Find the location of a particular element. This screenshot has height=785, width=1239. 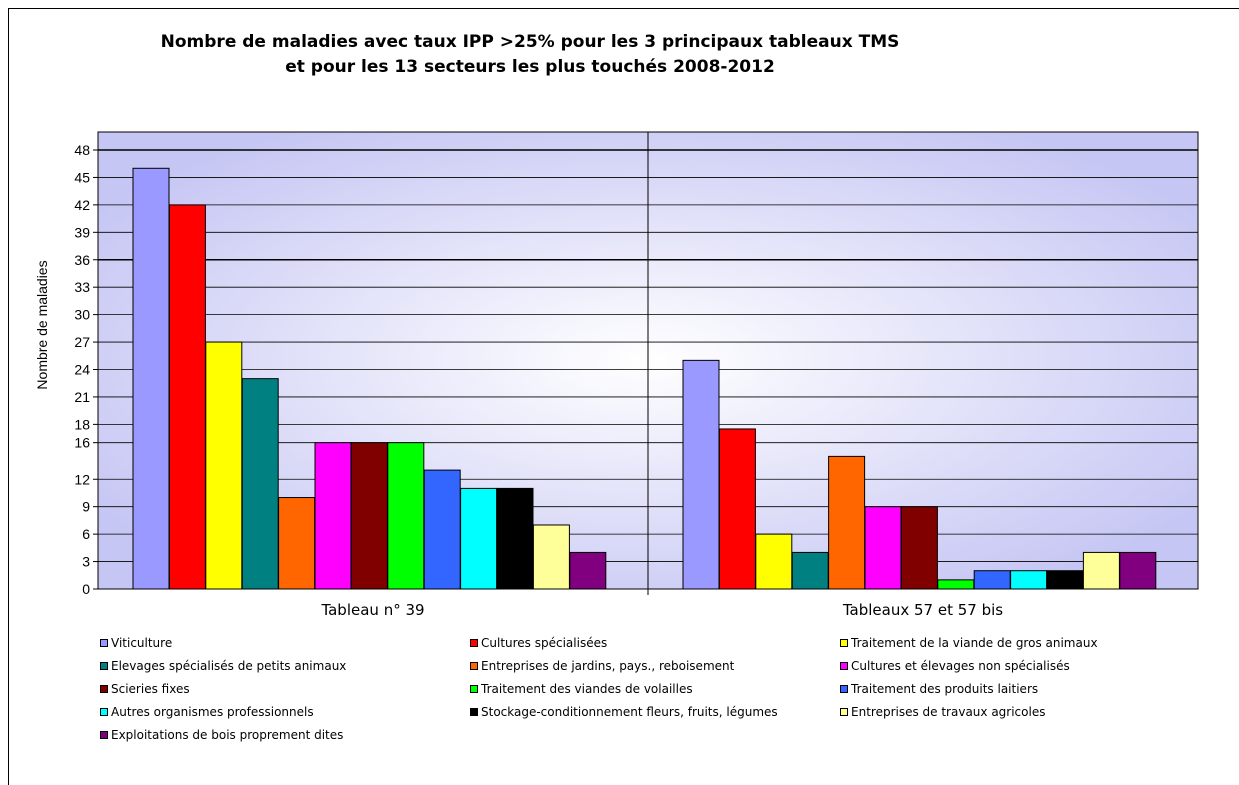

y-tick-label: 30 is located at coordinates (82, 315).